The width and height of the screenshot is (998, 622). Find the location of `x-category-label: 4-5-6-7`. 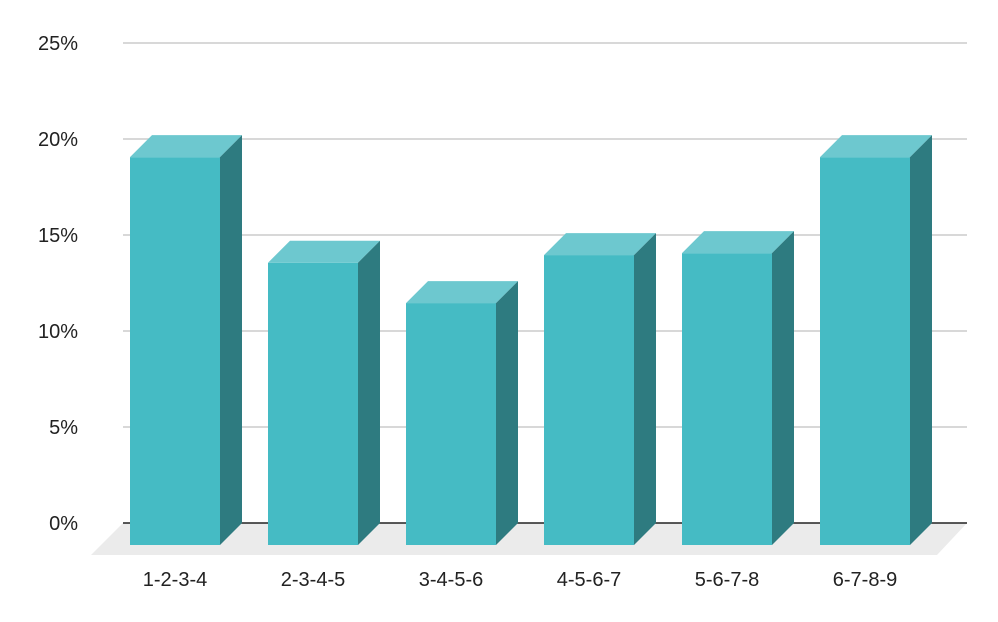

x-category-label: 4-5-6-7 is located at coordinates (589, 580).